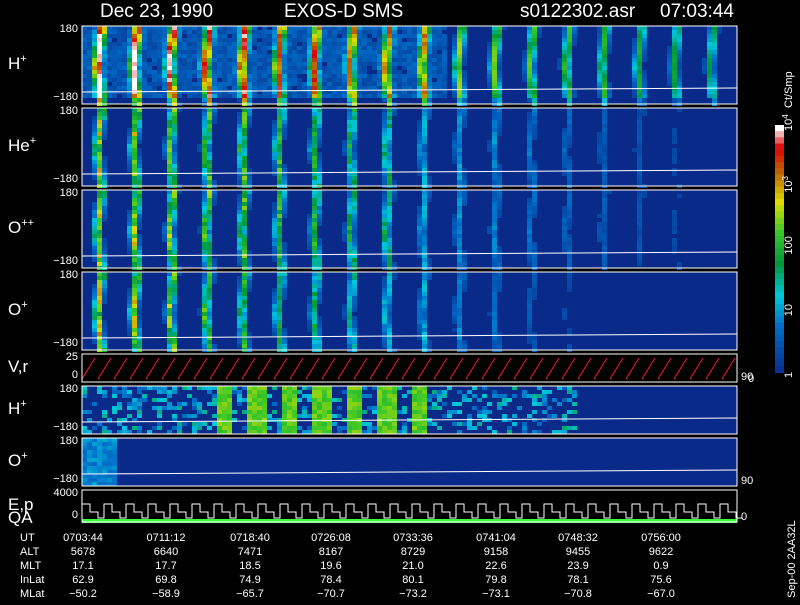 The width and height of the screenshot is (800, 605). What do you see at coordinates (18, 366) in the screenshot?
I see `panel-label: V,r` at bounding box center [18, 366].